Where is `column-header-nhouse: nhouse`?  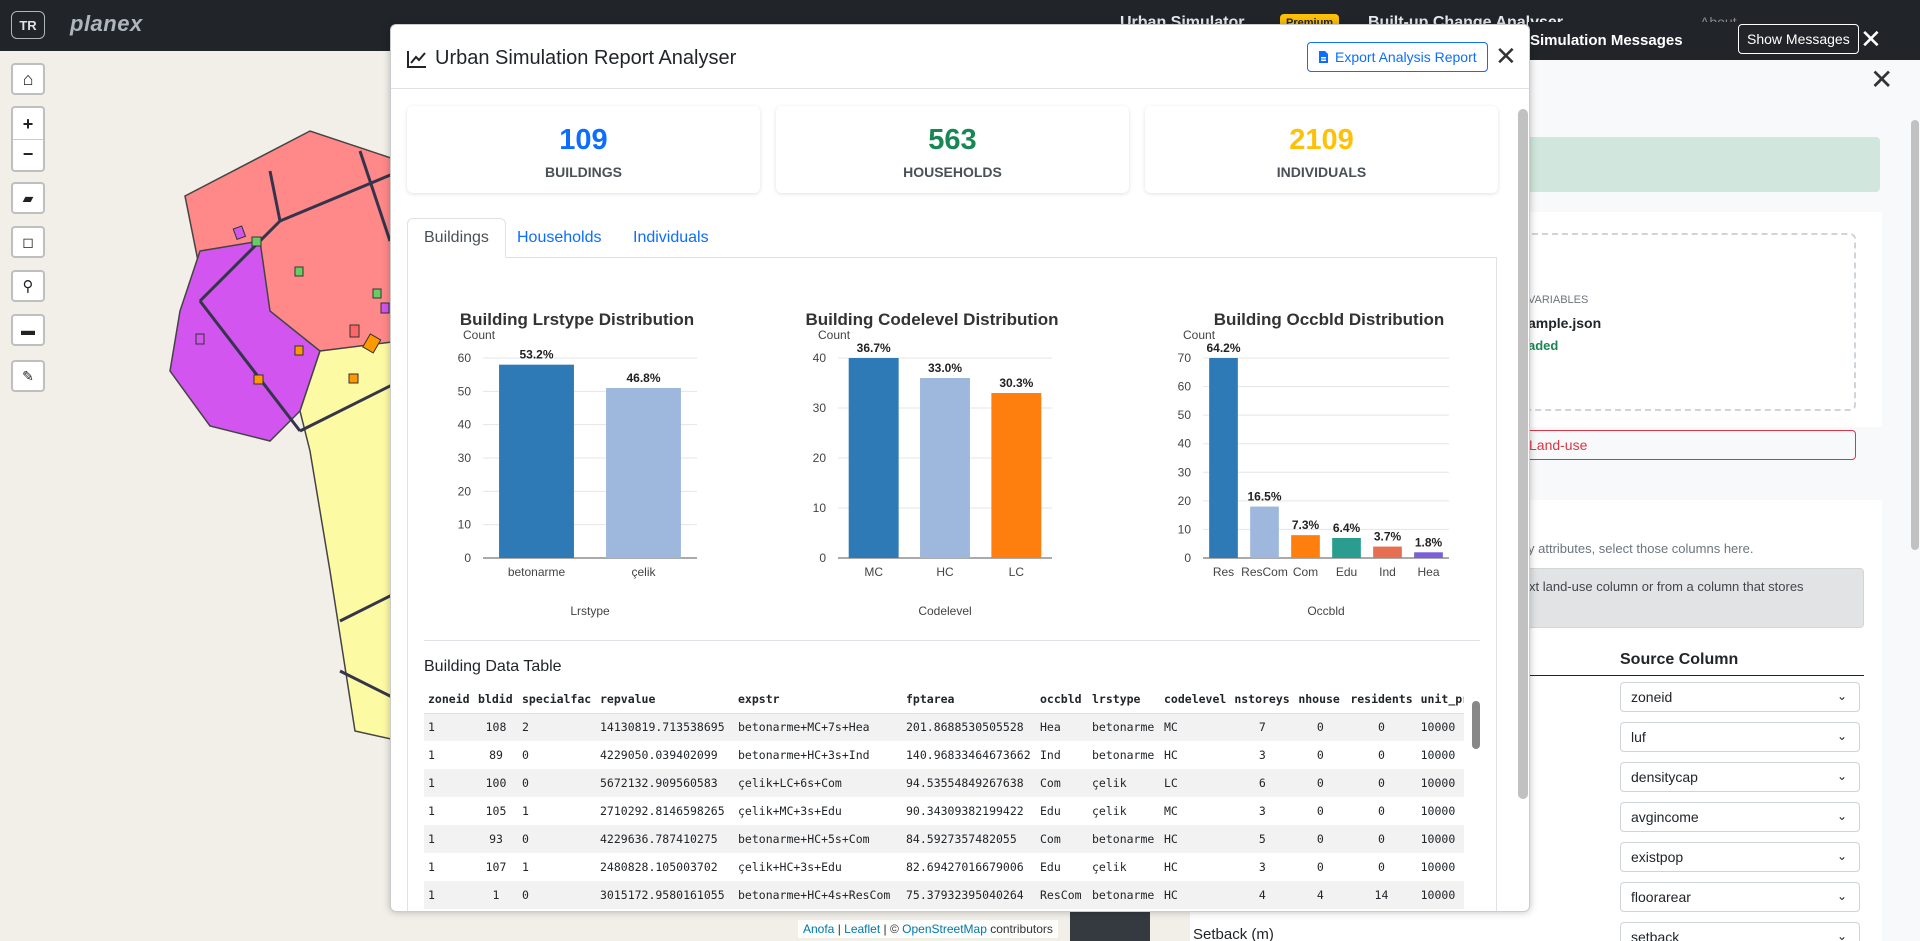
column-header-nhouse: nhouse is located at coordinates (1320, 699).